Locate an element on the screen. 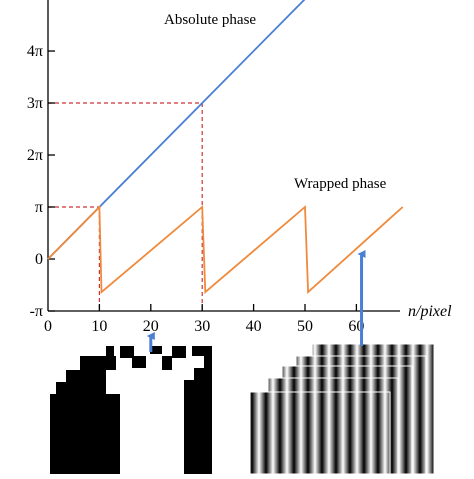  y-tick-label: 0 is located at coordinates (39, 259).